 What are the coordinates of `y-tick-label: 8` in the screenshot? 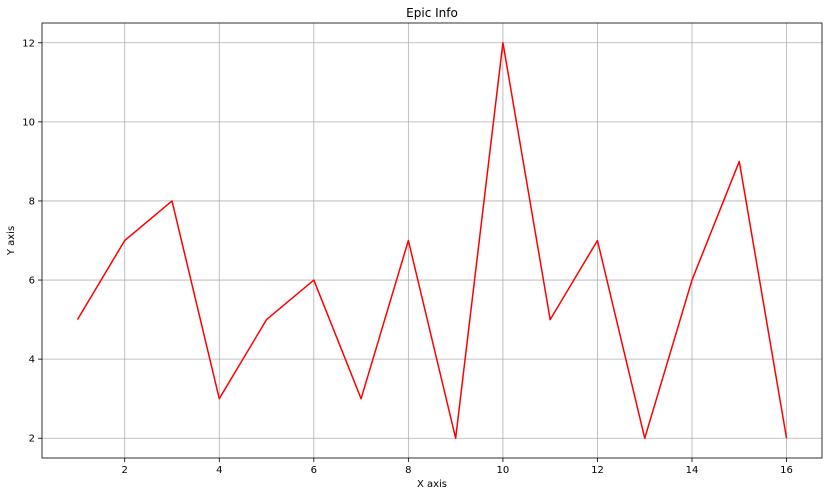 It's located at (32, 201).